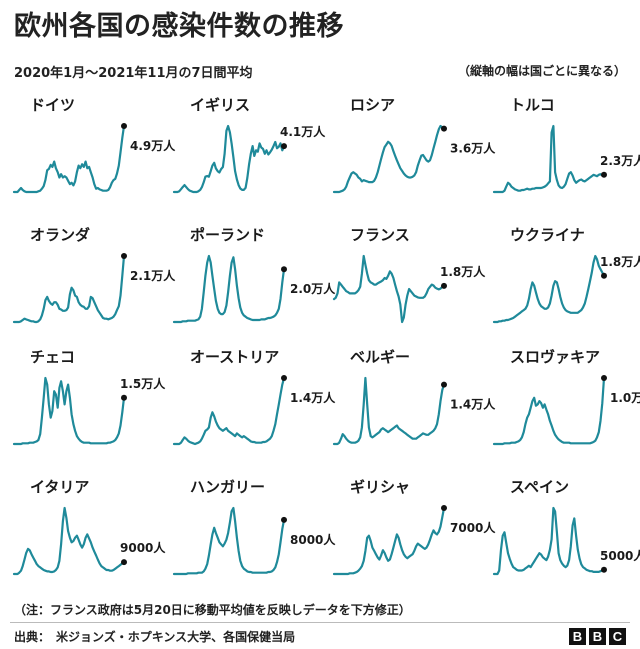 This screenshot has width=640, height=649. Describe the element at coordinates (227, 235) in the screenshot. I see `country-name: ポーランド` at that location.